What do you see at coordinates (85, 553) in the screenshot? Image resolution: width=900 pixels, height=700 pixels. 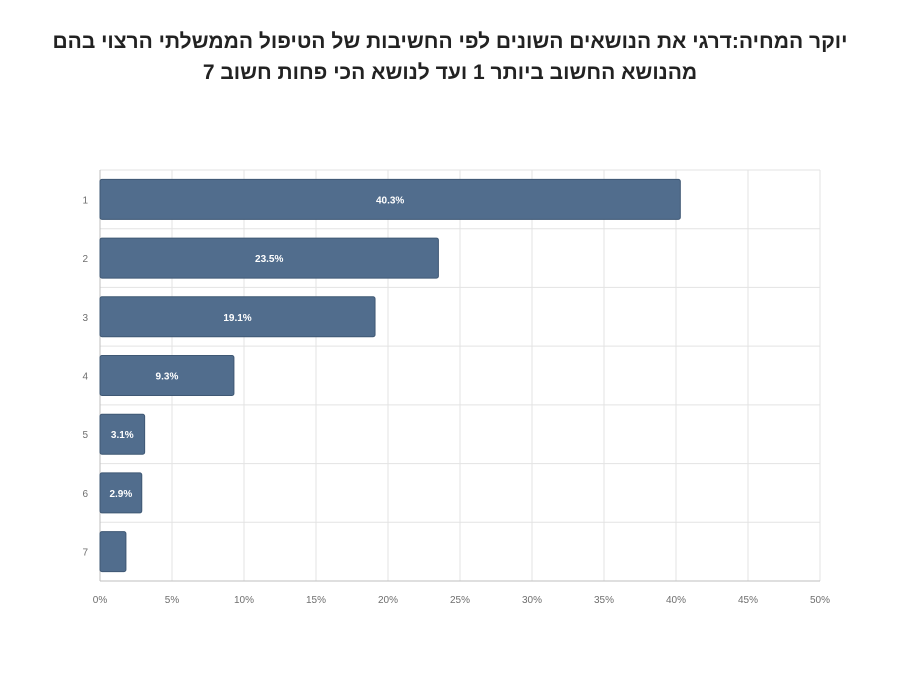 I see `y-tick-label-7: 7` at bounding box center [85, 553].